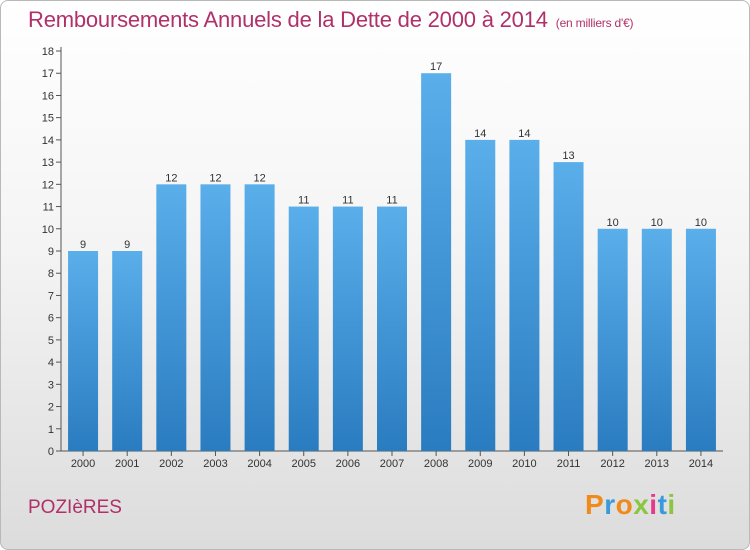  What do you see at coordinates (569, 464) in the screenshot?
I see `x-tick-label: 2011` at bounding box center [569, 464].